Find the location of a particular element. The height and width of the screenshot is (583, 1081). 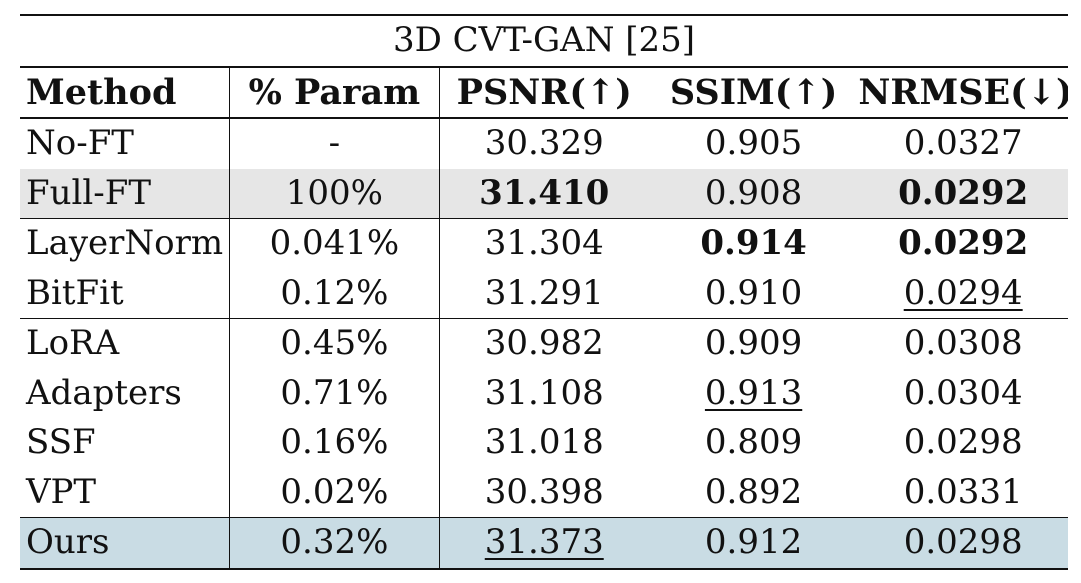

table-title-row: 3D CVT-GAN [25] is located at coordinates (544, 41).